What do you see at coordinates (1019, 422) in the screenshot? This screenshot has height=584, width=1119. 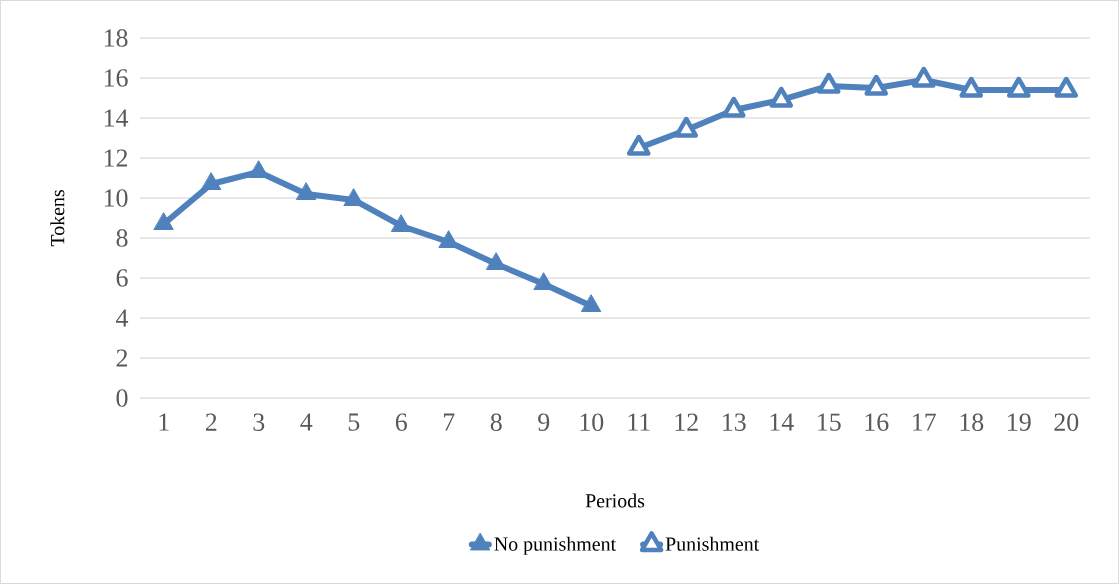 I see `x-tick-label: 19` at bounding box center [1019, 422].